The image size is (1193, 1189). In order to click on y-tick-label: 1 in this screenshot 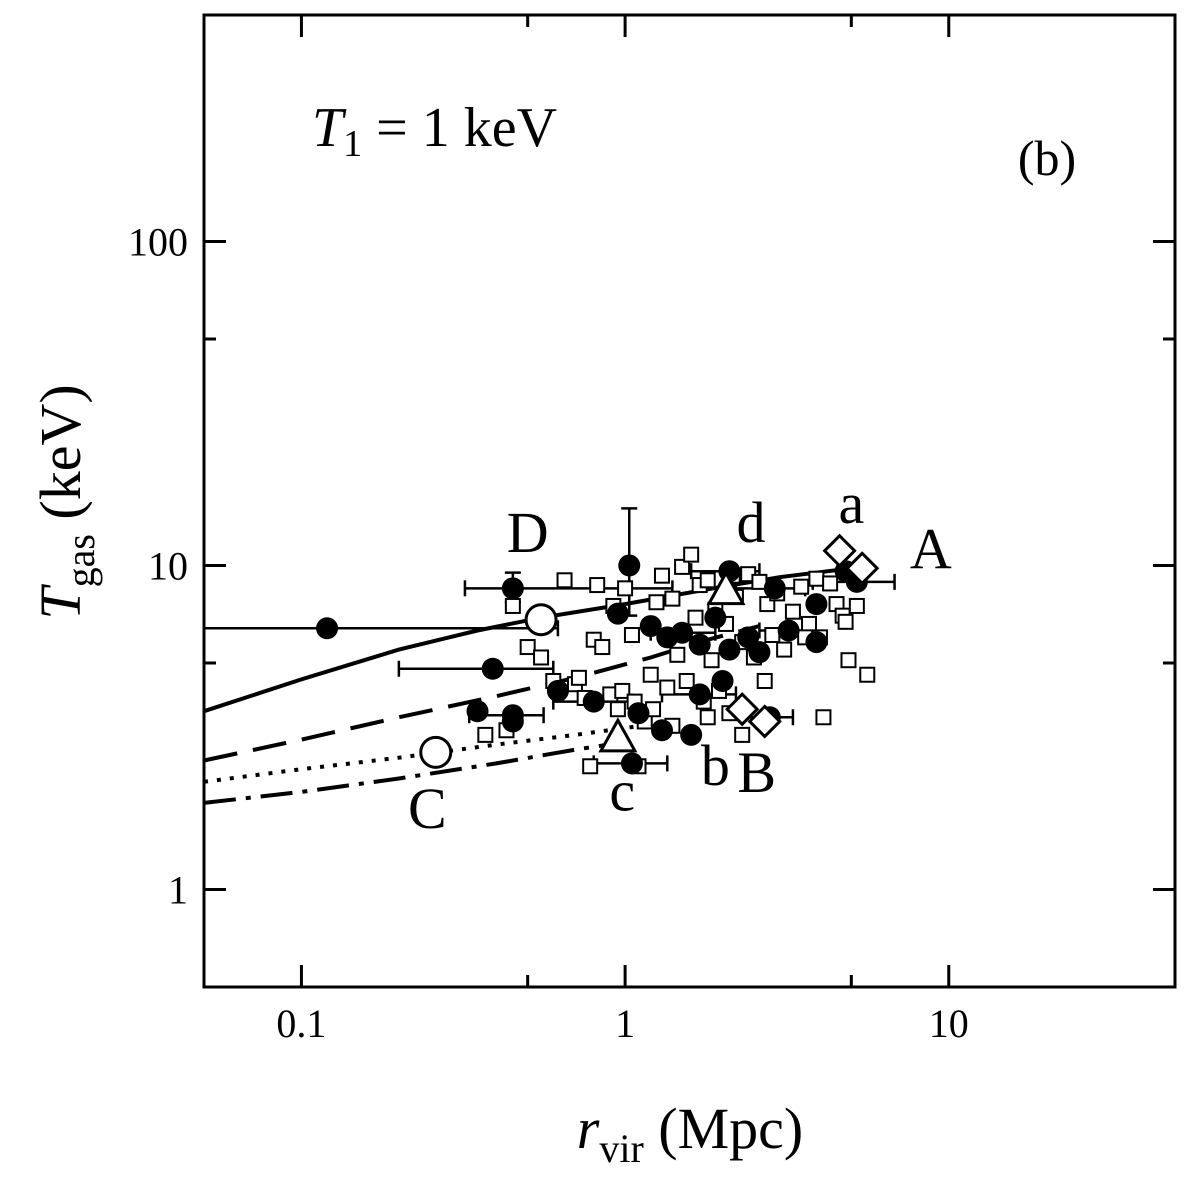, I will do `click(178, 889)`.